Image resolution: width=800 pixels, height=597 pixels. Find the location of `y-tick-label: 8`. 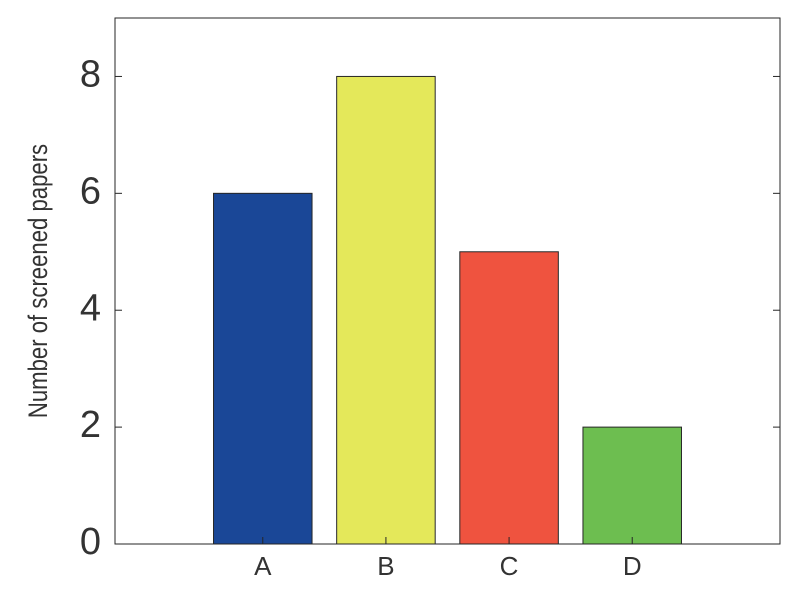

y-tick-label: 8 is located at coordinates (90, 74).